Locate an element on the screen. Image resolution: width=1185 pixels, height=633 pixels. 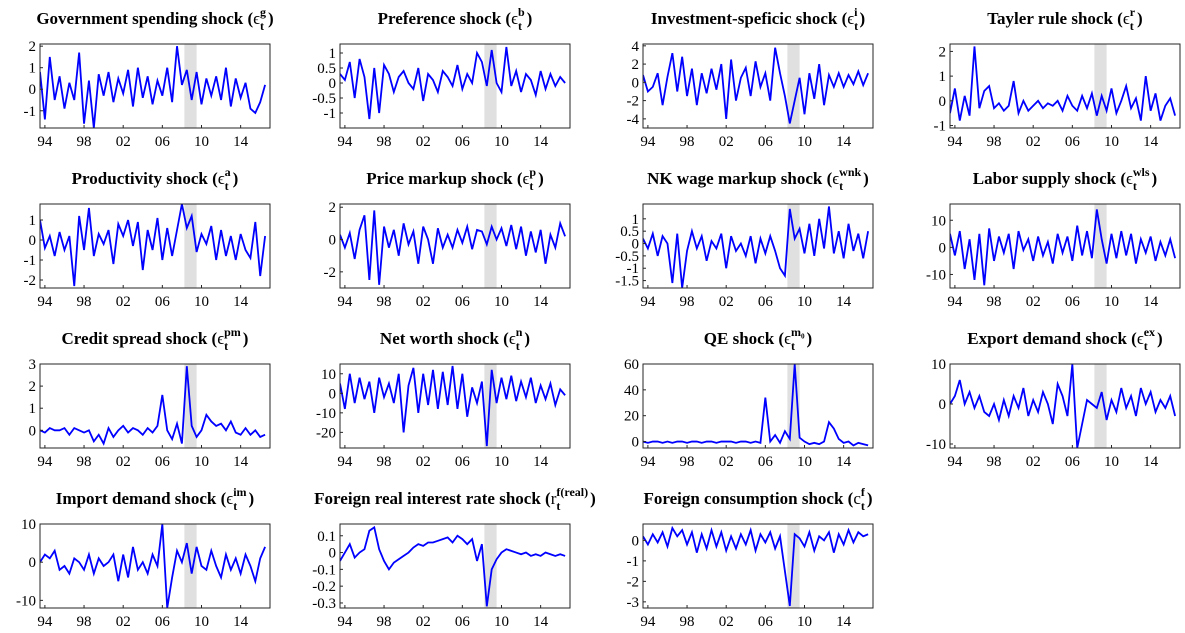
title-superscript: im is located at coordinates (239, 492).